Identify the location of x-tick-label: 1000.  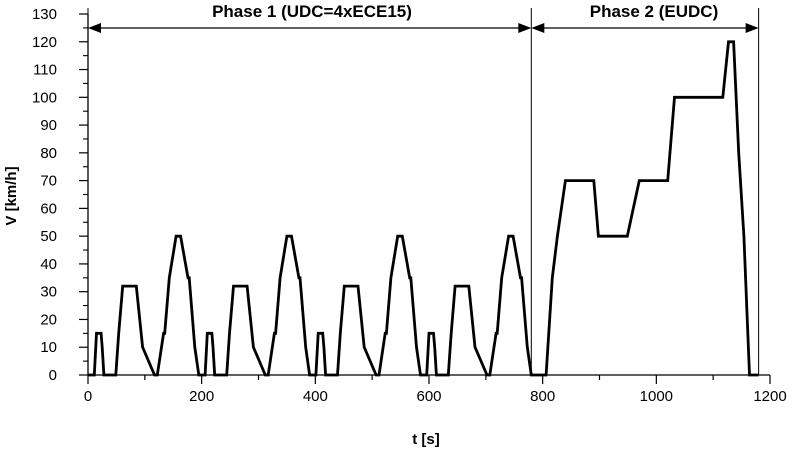
(656, 396).